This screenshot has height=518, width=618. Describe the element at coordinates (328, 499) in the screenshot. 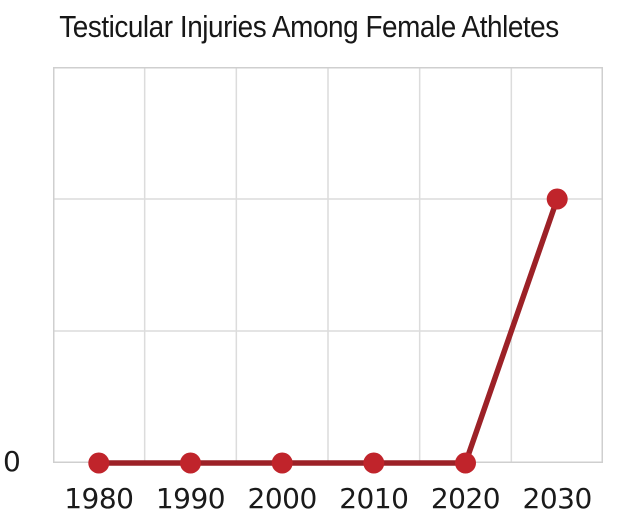

I see `x-axis-tick-labels: 1980 1990 2000 2010 2020 2030` at that location.